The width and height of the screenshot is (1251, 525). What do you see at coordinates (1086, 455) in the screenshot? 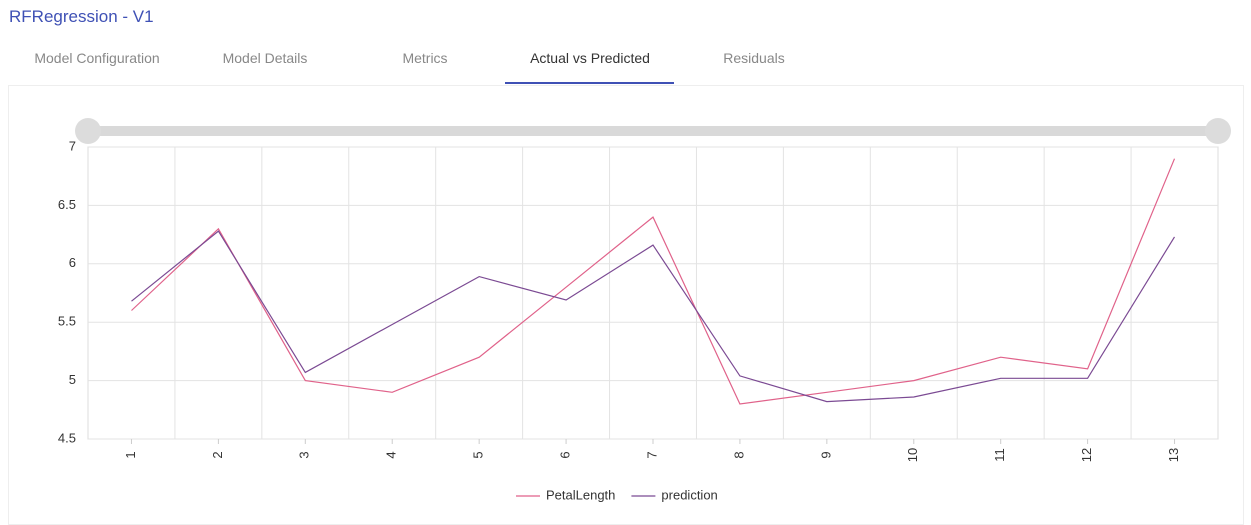
I see `x-tick-label: 12` at bounding box center [1086, 455].